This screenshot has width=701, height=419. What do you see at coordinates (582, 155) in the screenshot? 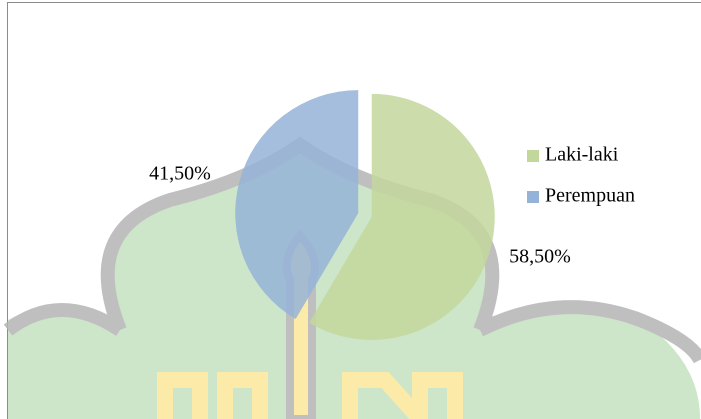
I see `legend-label: Laki-laki` at bounding box center [582, 155].